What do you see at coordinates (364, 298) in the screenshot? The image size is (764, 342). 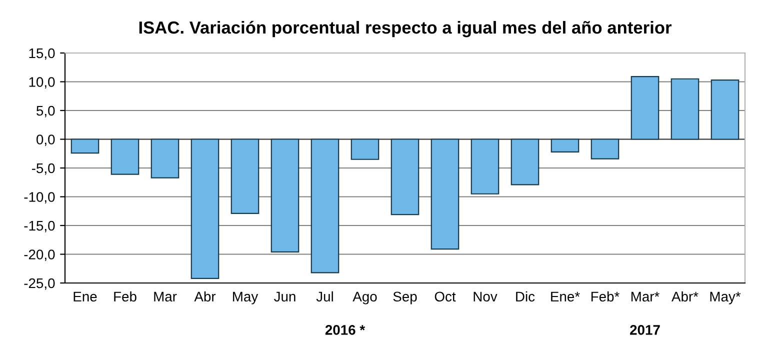 I see `x-tick-label: Ago` at bounding box center [364, 298].